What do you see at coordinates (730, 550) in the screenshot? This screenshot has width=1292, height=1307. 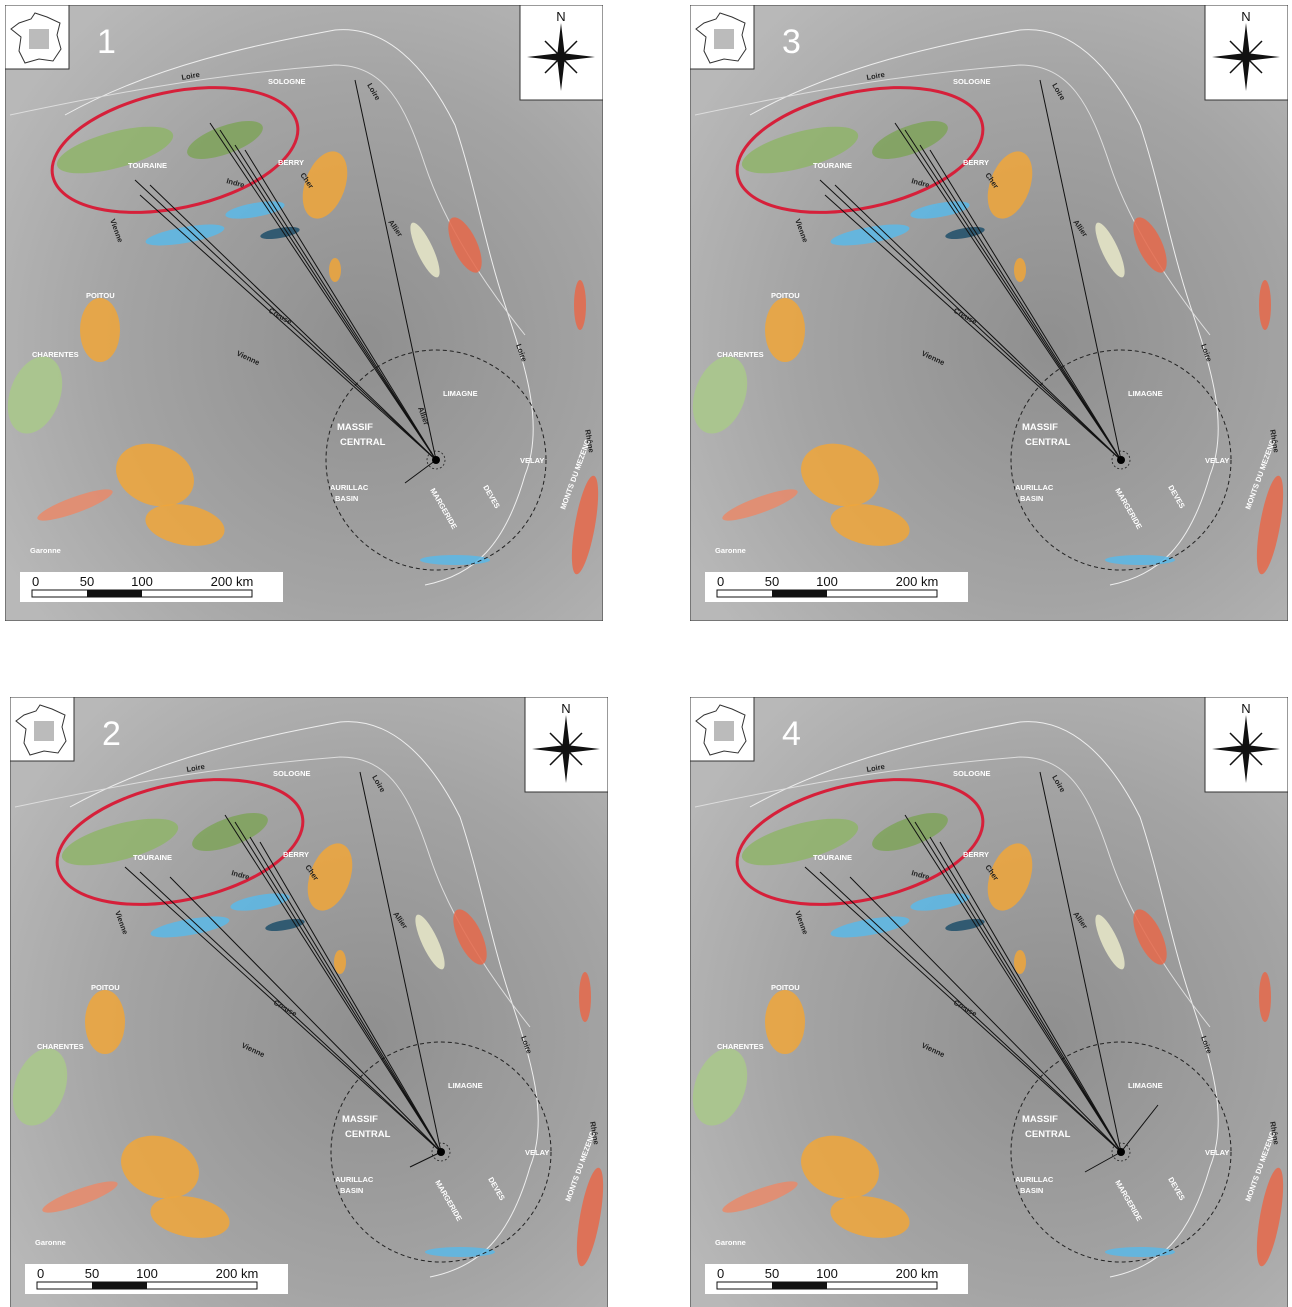 I see `place-label: Garonne` at bounding box center [730, 550].